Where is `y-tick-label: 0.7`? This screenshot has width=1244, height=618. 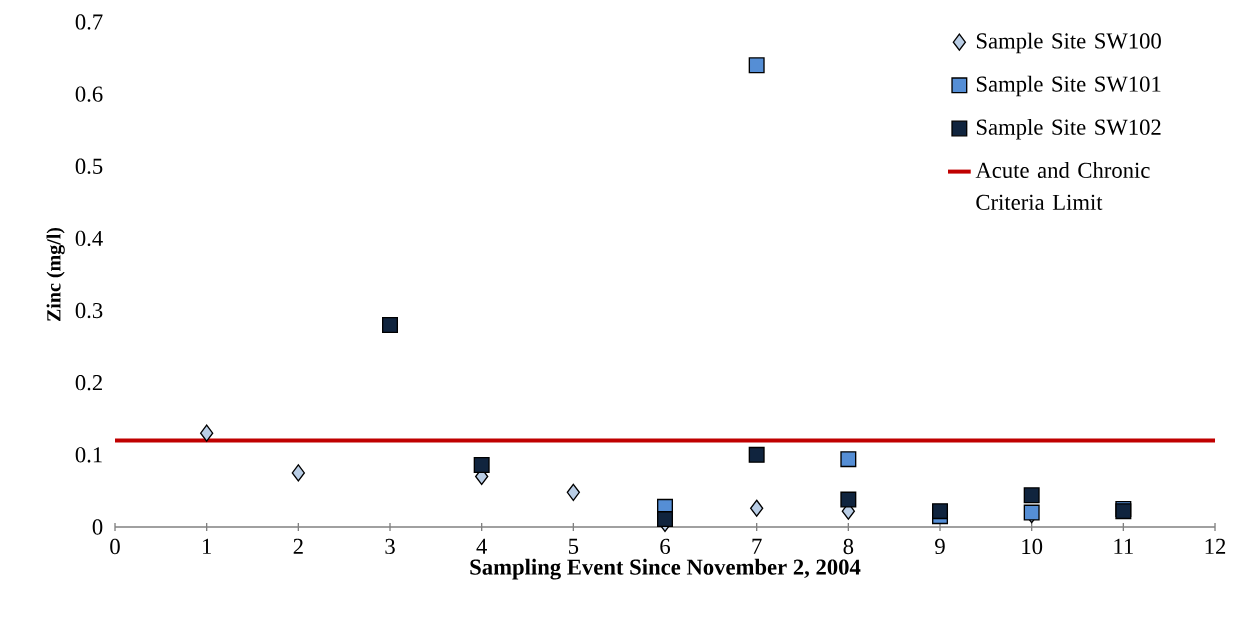
y-tick-label: 0.7 is located at coordinates (89, 22).